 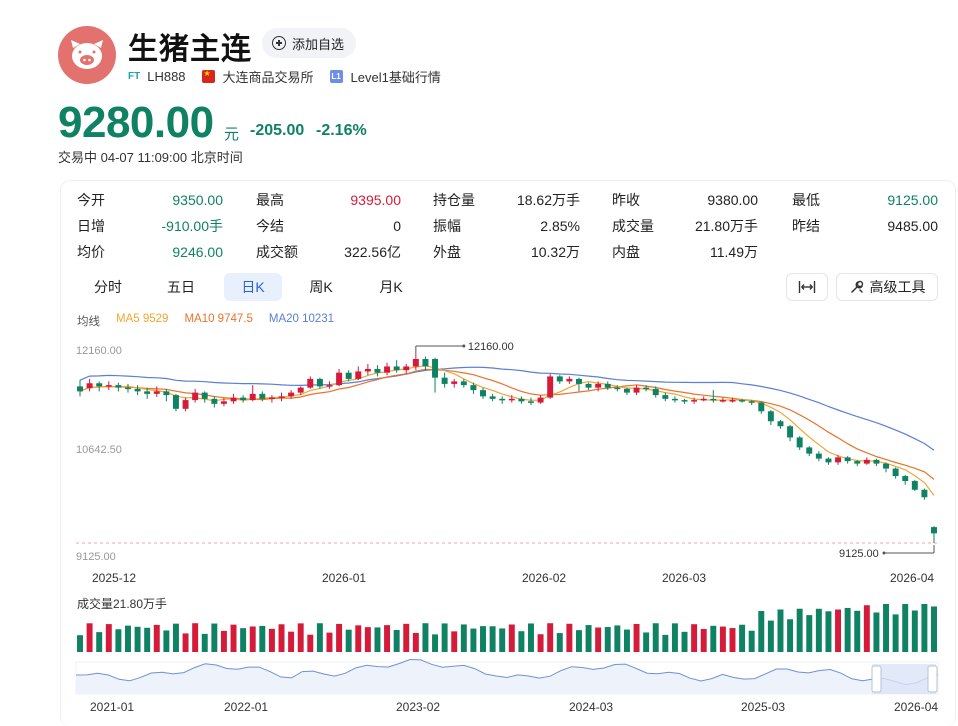 I want to click on add-watchlist-button: 添加自选, so click(x=309, y=43).